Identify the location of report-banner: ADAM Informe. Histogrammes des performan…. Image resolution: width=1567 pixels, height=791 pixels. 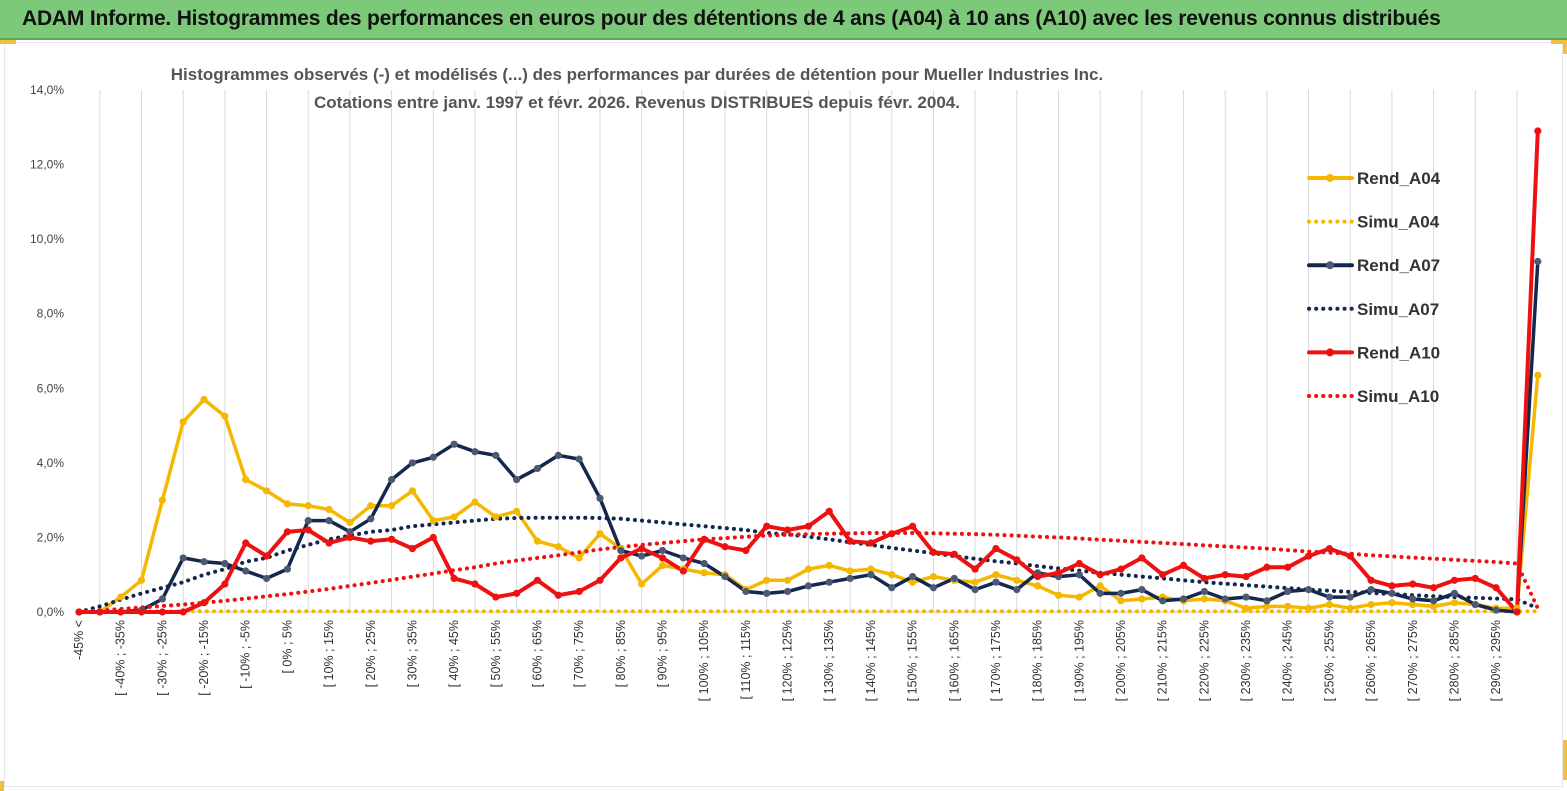
(783, 20).